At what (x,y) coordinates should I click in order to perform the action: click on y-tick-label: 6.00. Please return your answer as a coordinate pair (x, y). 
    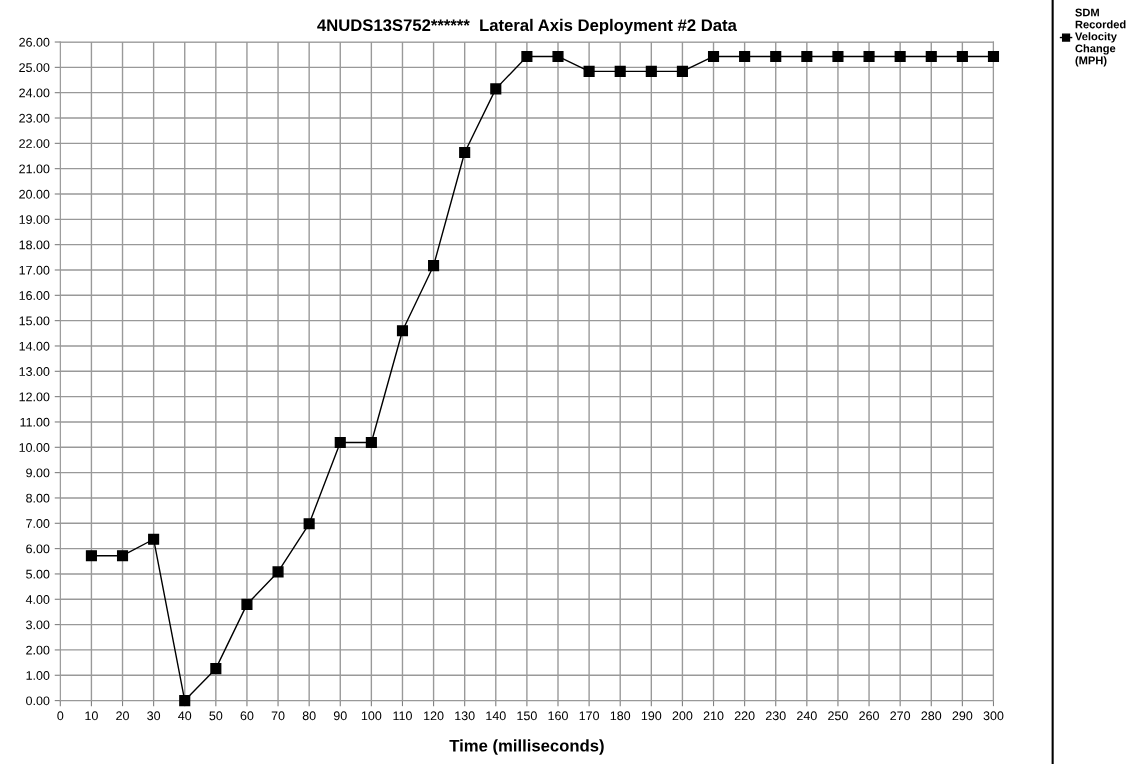
    Looking at the image, I should click on (38, 549).